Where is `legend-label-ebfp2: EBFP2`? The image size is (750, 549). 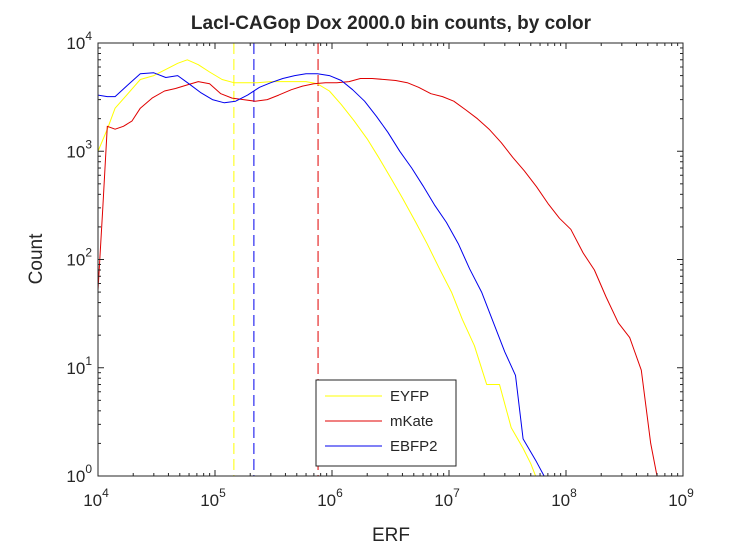
legend-label-ebfp2: EBFP2 is located at coordinates (414, 446).